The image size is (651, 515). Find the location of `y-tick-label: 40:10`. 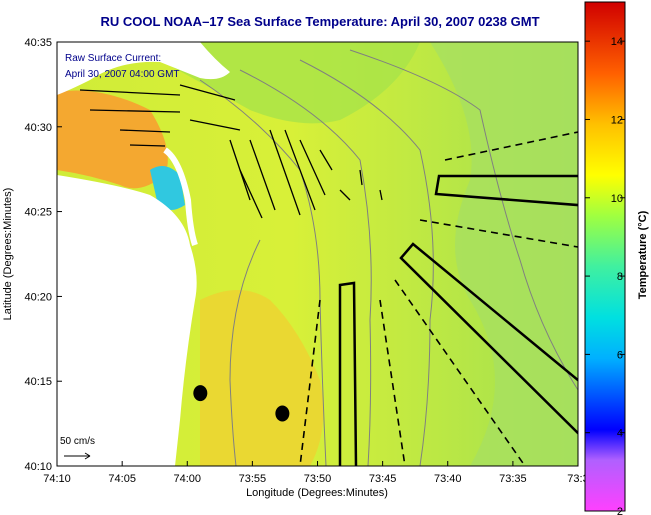

y-tick-label: 40:10 is located at coordinates (38, 467).